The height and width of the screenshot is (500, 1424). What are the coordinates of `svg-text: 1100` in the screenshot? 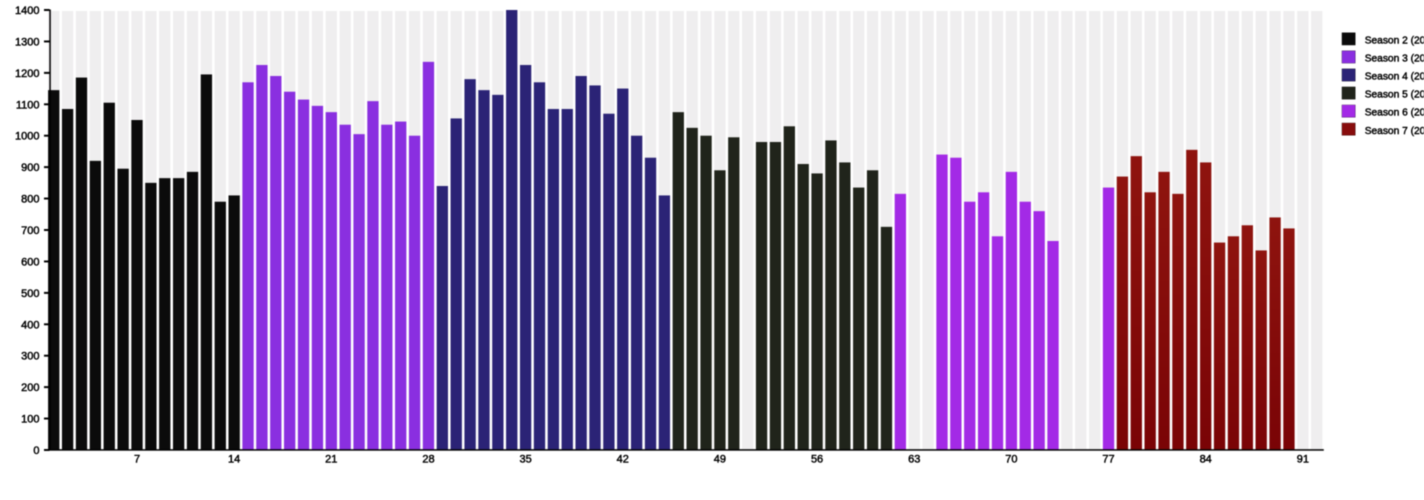 It's located at (28, 105).